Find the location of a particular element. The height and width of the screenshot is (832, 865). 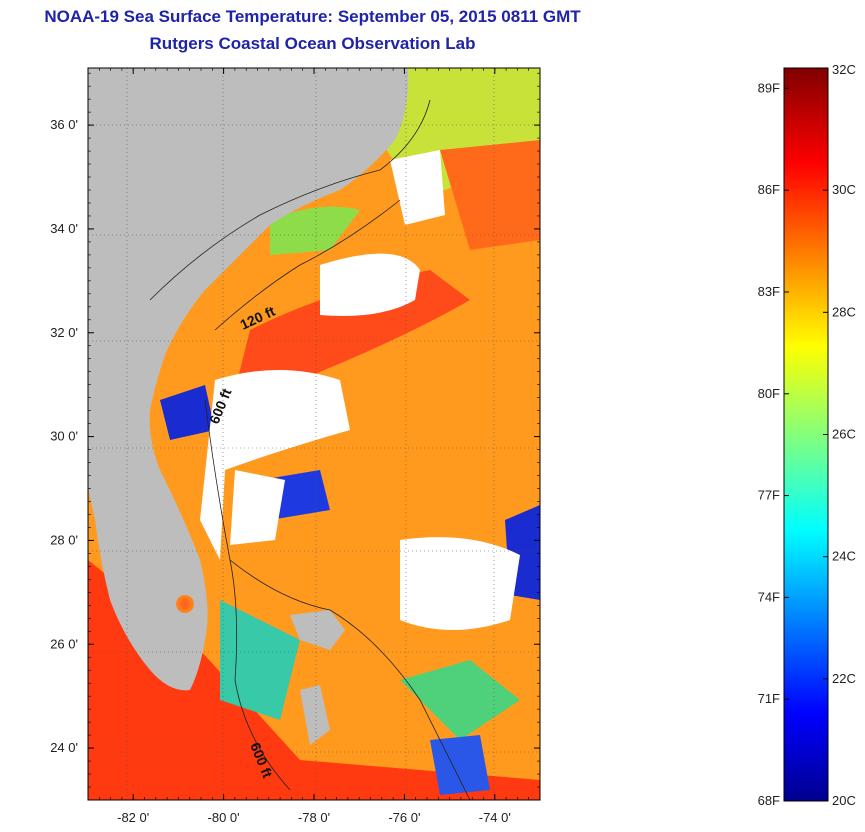

colorbar-fahrenheit-label: 68F is located at coordinates (769, 800).